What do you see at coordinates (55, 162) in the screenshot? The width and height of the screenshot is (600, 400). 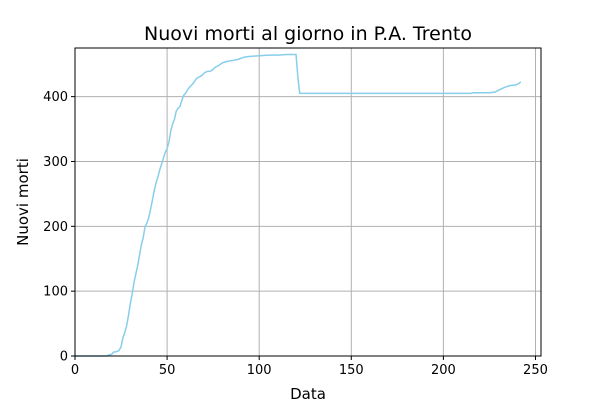 I see `y-tick-label: 300` at bounding box center [55, 162].